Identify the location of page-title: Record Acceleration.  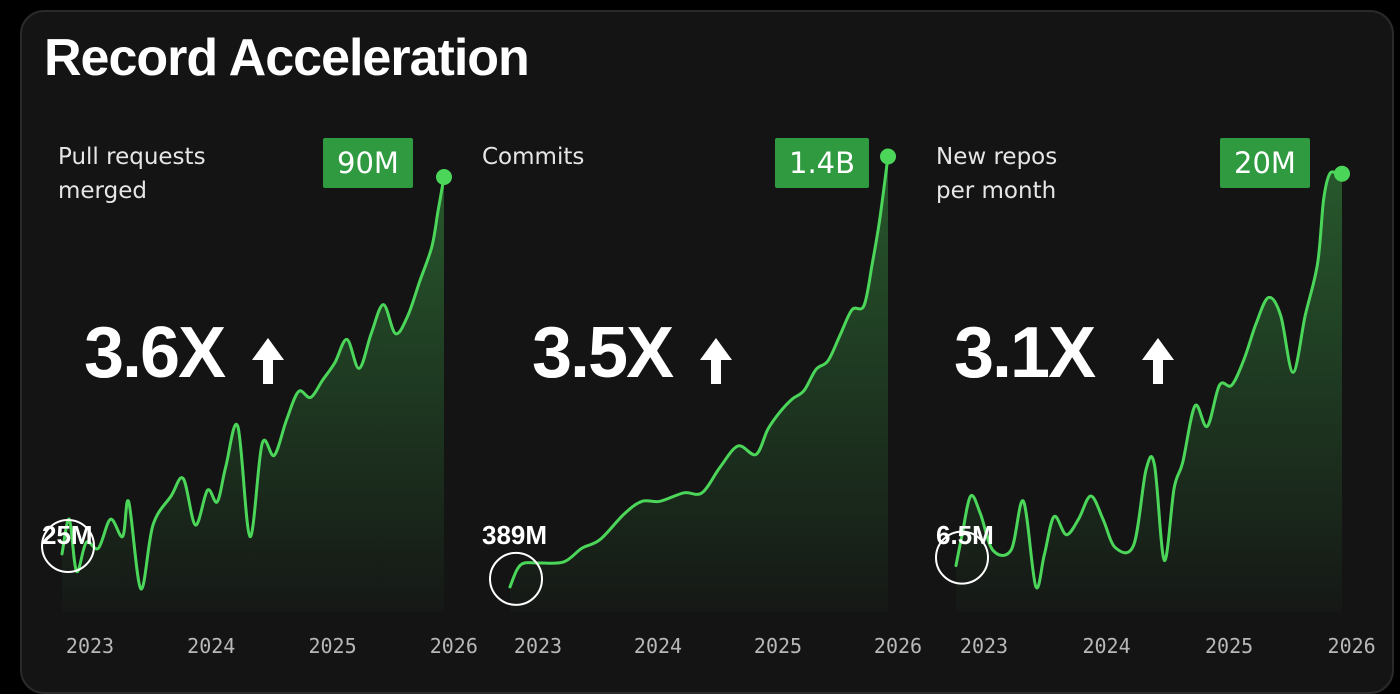
(287, 58).